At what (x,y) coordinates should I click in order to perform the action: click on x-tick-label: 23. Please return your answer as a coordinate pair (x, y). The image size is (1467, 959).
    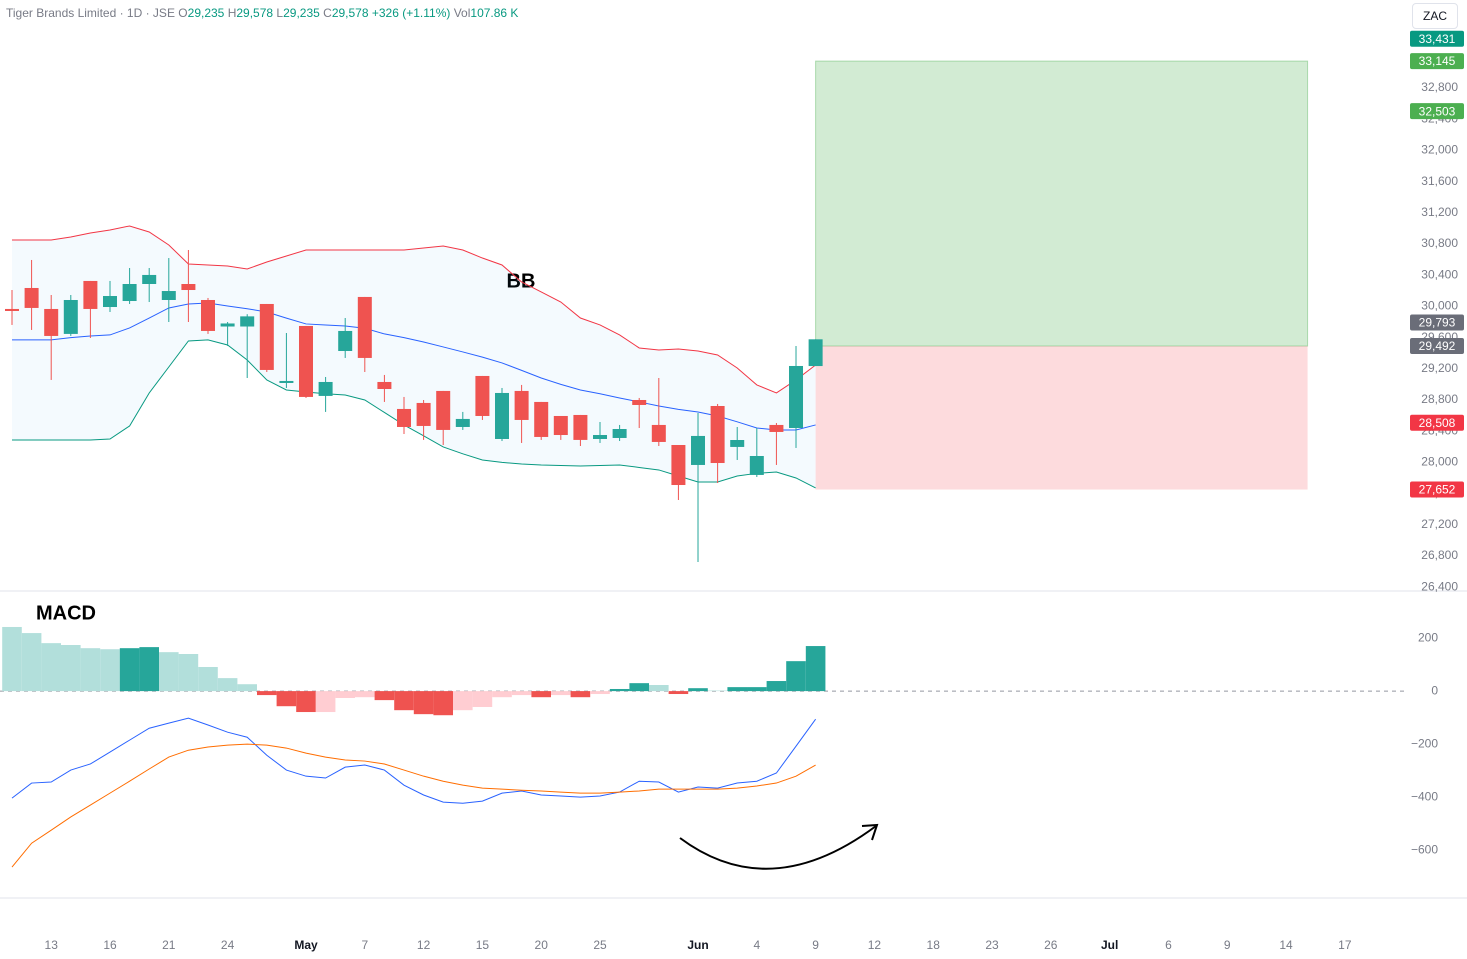
    Looking at the image, I should click on (992, 945).